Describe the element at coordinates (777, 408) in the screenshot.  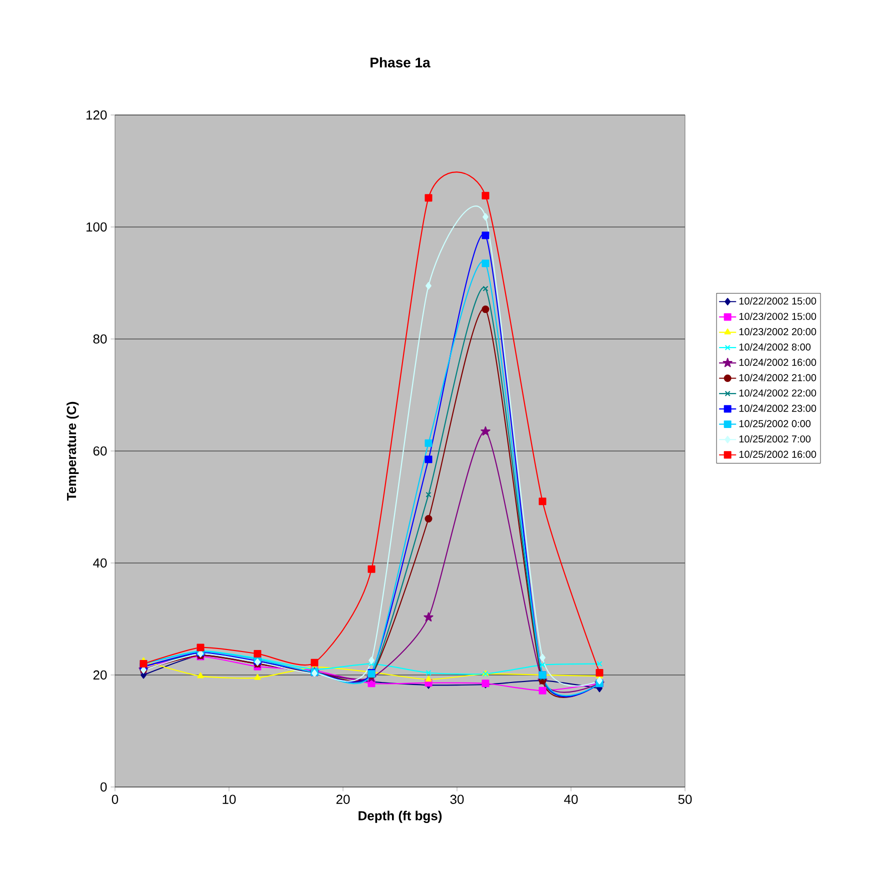
I see `legend-label: 10/24/2002 23:00` at that location.